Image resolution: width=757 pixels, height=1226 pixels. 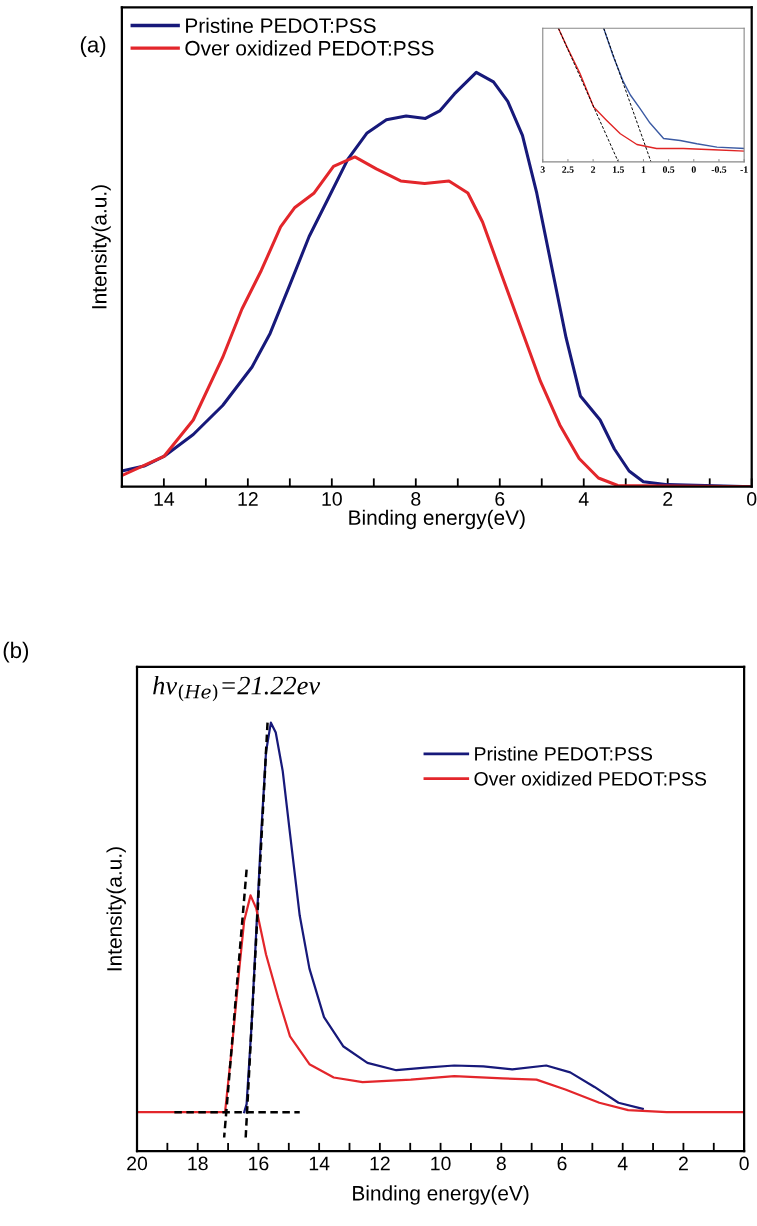 What do you see at coordinates (16, 652) in the screenshot?
I see `chart-title: (b)` at bounding box center [16, 652].